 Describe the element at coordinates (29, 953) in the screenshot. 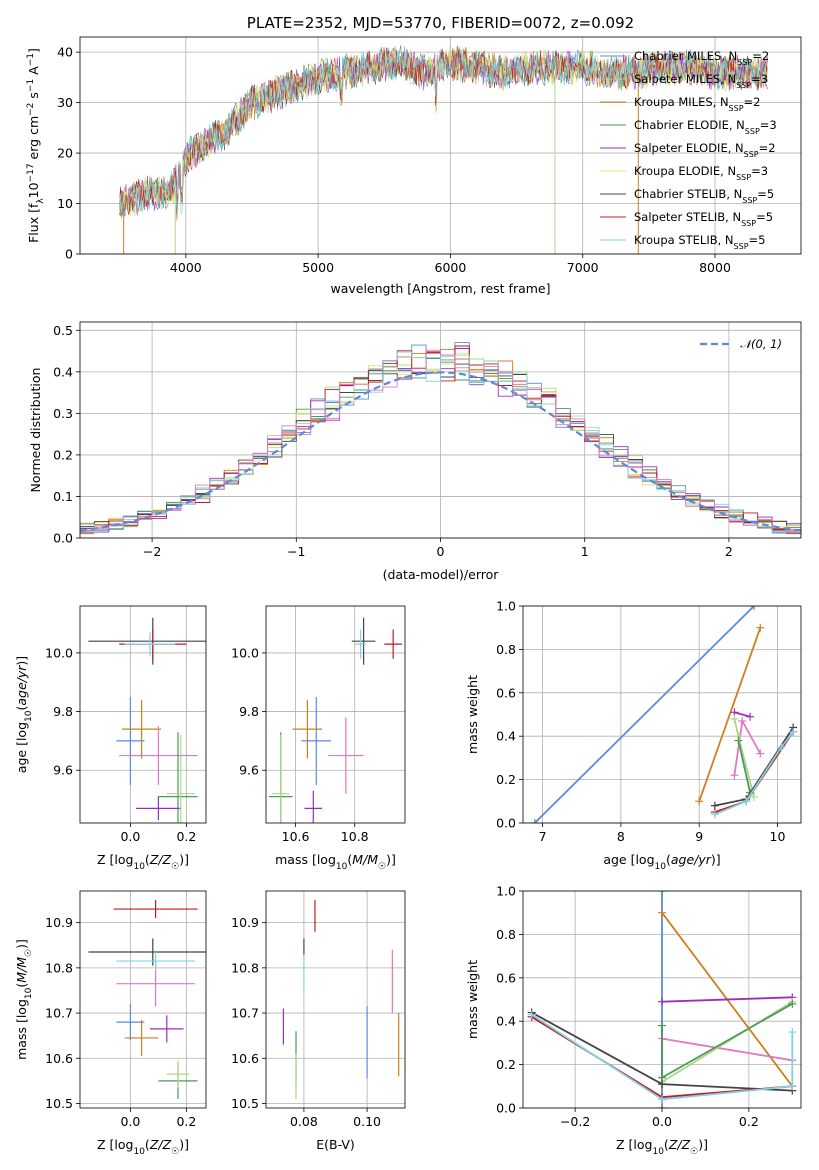

I see `y-axis-label-part: ☉` at that location.